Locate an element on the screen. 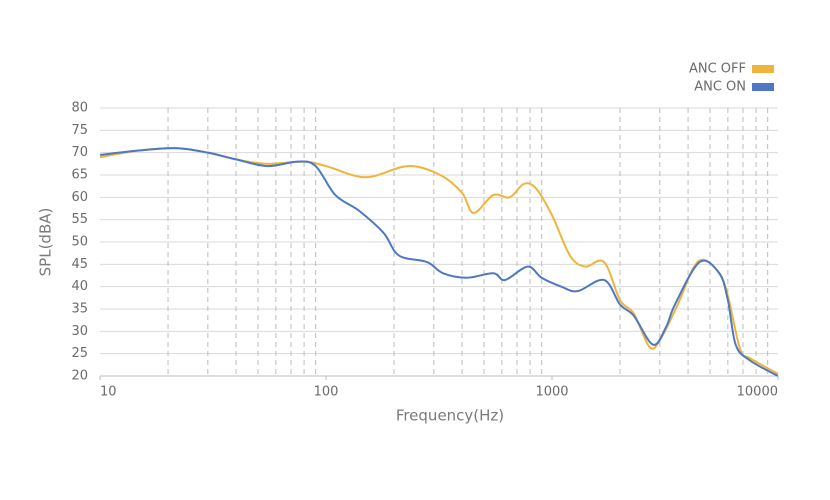 Image resolution: width=830 pixels, height=500 pixels. x-tick-label: 100 is located at coordinates (326, 392).